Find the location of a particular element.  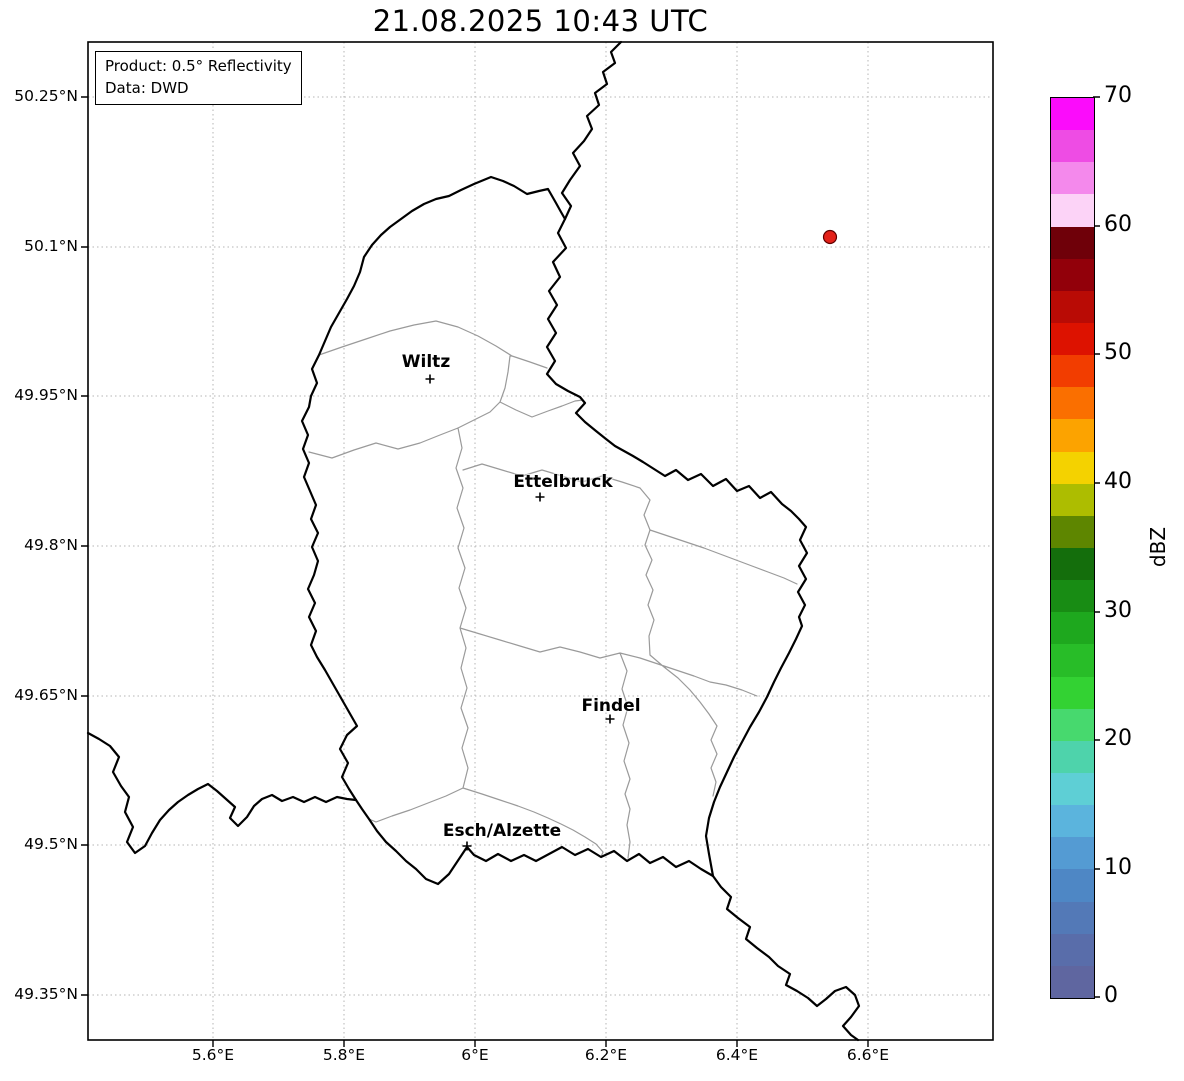

colorbar-tick-label: 60 is located at coordinates (1118, 224).